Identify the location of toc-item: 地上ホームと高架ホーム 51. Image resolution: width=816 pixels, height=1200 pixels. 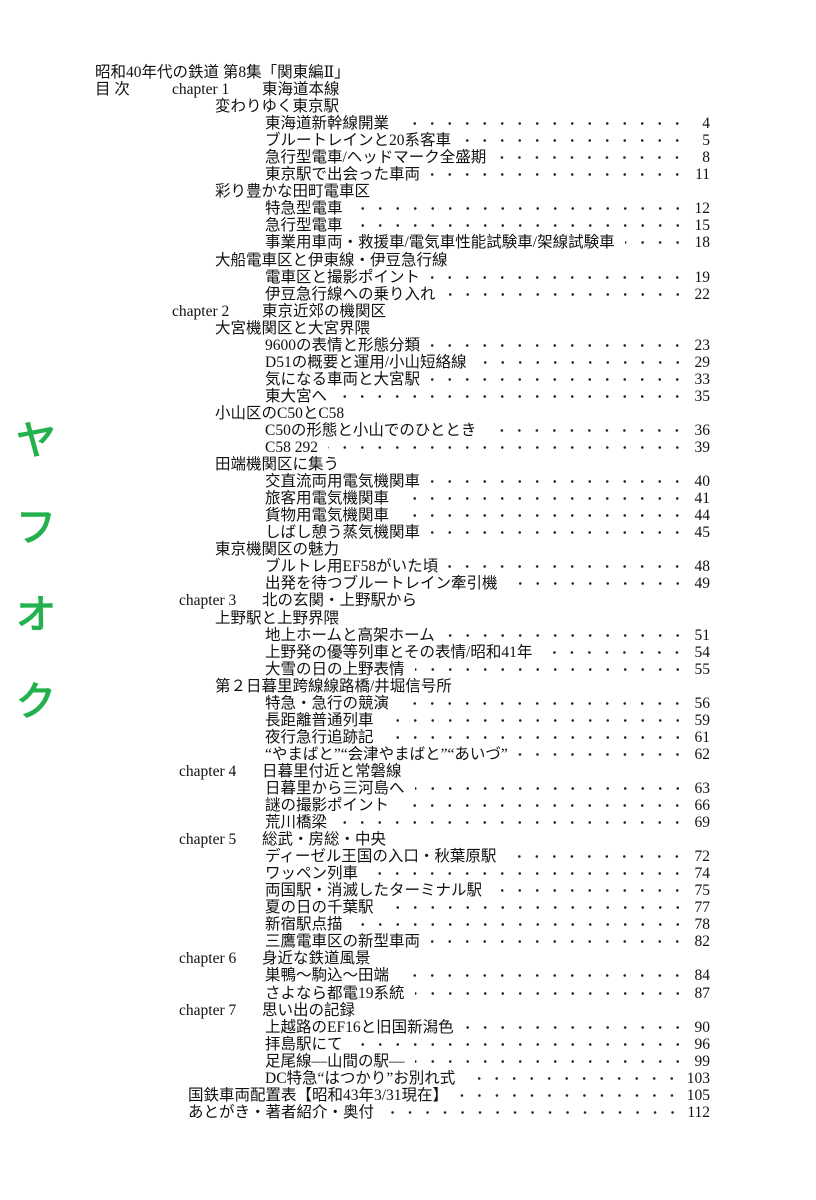
(408, 635).